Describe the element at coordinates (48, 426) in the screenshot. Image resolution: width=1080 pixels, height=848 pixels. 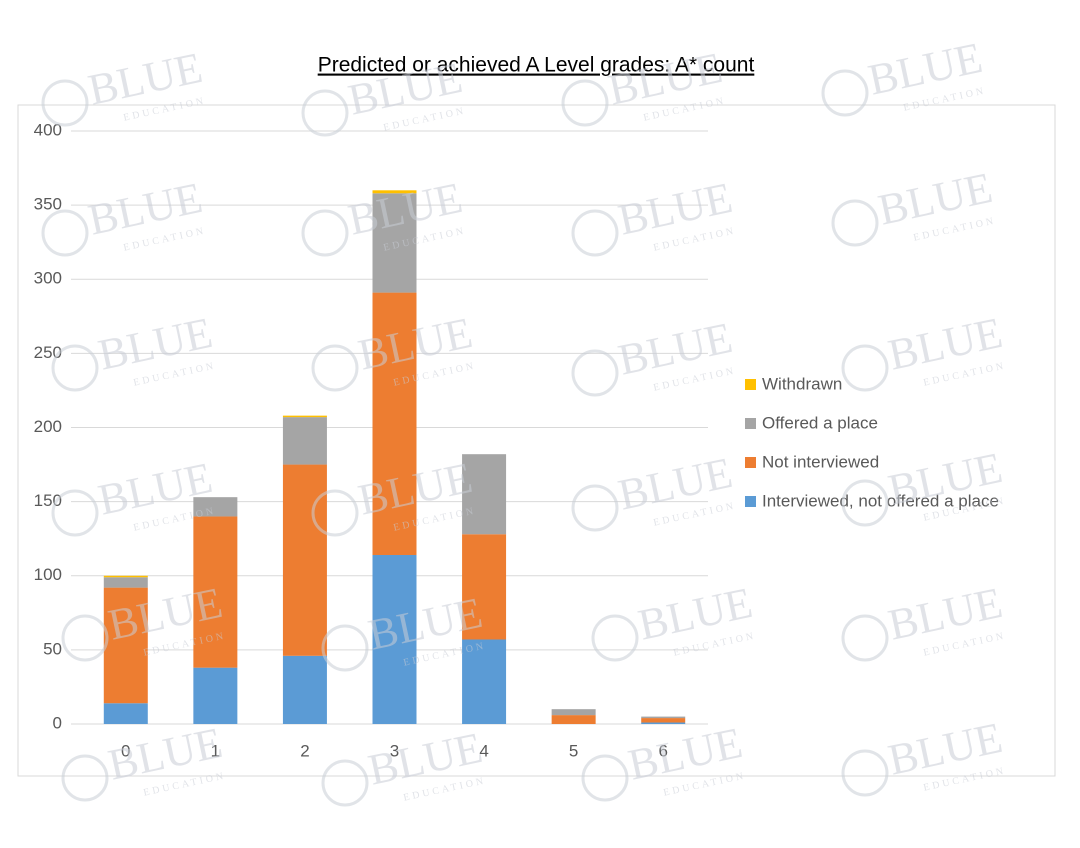
I see `y-tick-label: 200` at that location.